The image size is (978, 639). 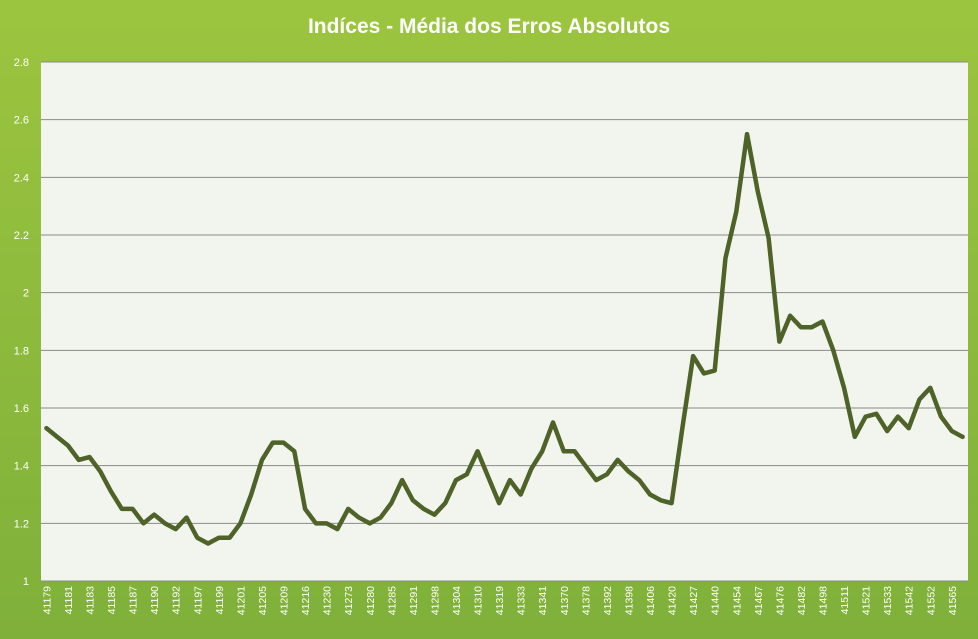 What do you see at coordinates (823, 600) in the screenshot?
I see `x-tick-label: 41498` at bounding box center [823, 600].